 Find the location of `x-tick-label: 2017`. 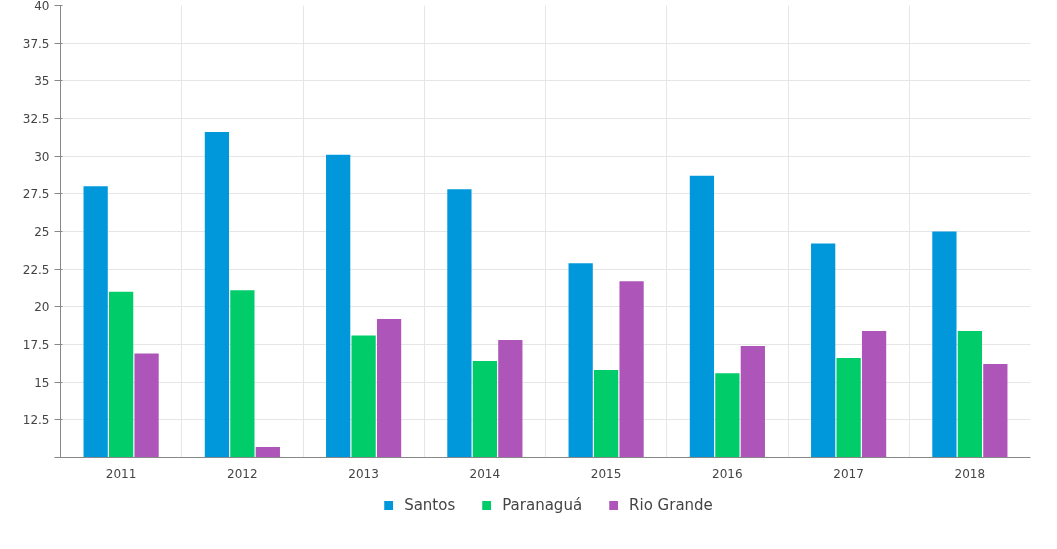

x-tick-label: 2017 is located at coordinates (848, 473).